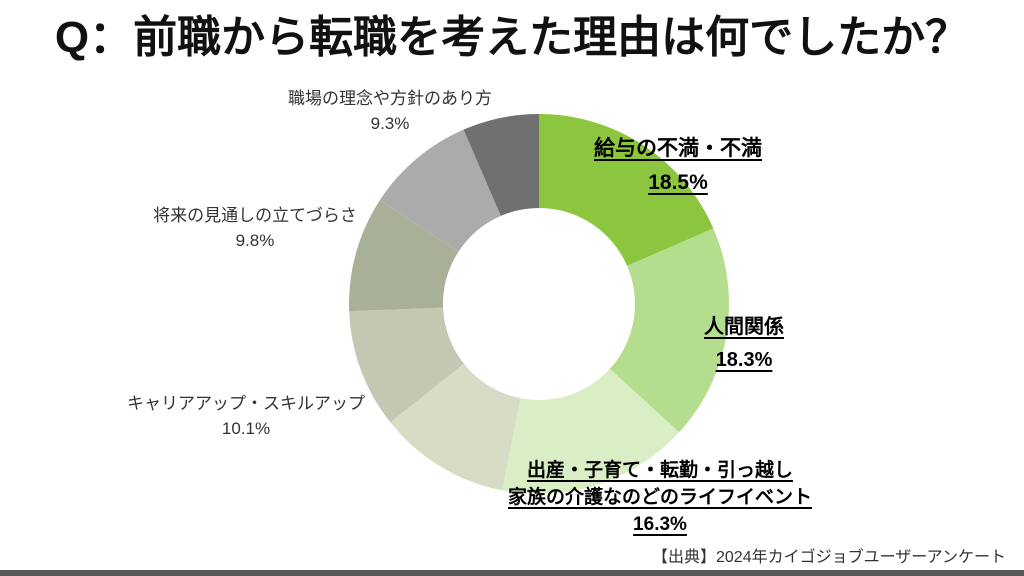  Describe the element at coordinates (390, 111) in the screenshot. I see `callout-philosophy: 職場の理念や方針のあり方 9.3%` at that location.